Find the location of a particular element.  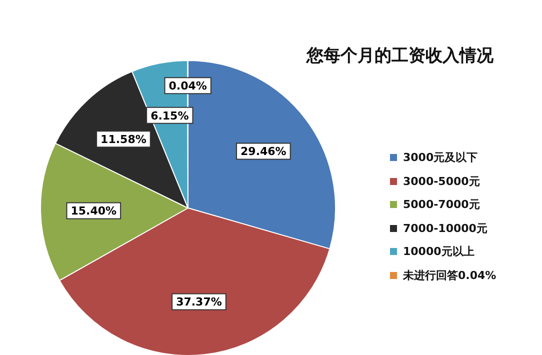

data-label: 29.46% is located at coordinates (263, 151).